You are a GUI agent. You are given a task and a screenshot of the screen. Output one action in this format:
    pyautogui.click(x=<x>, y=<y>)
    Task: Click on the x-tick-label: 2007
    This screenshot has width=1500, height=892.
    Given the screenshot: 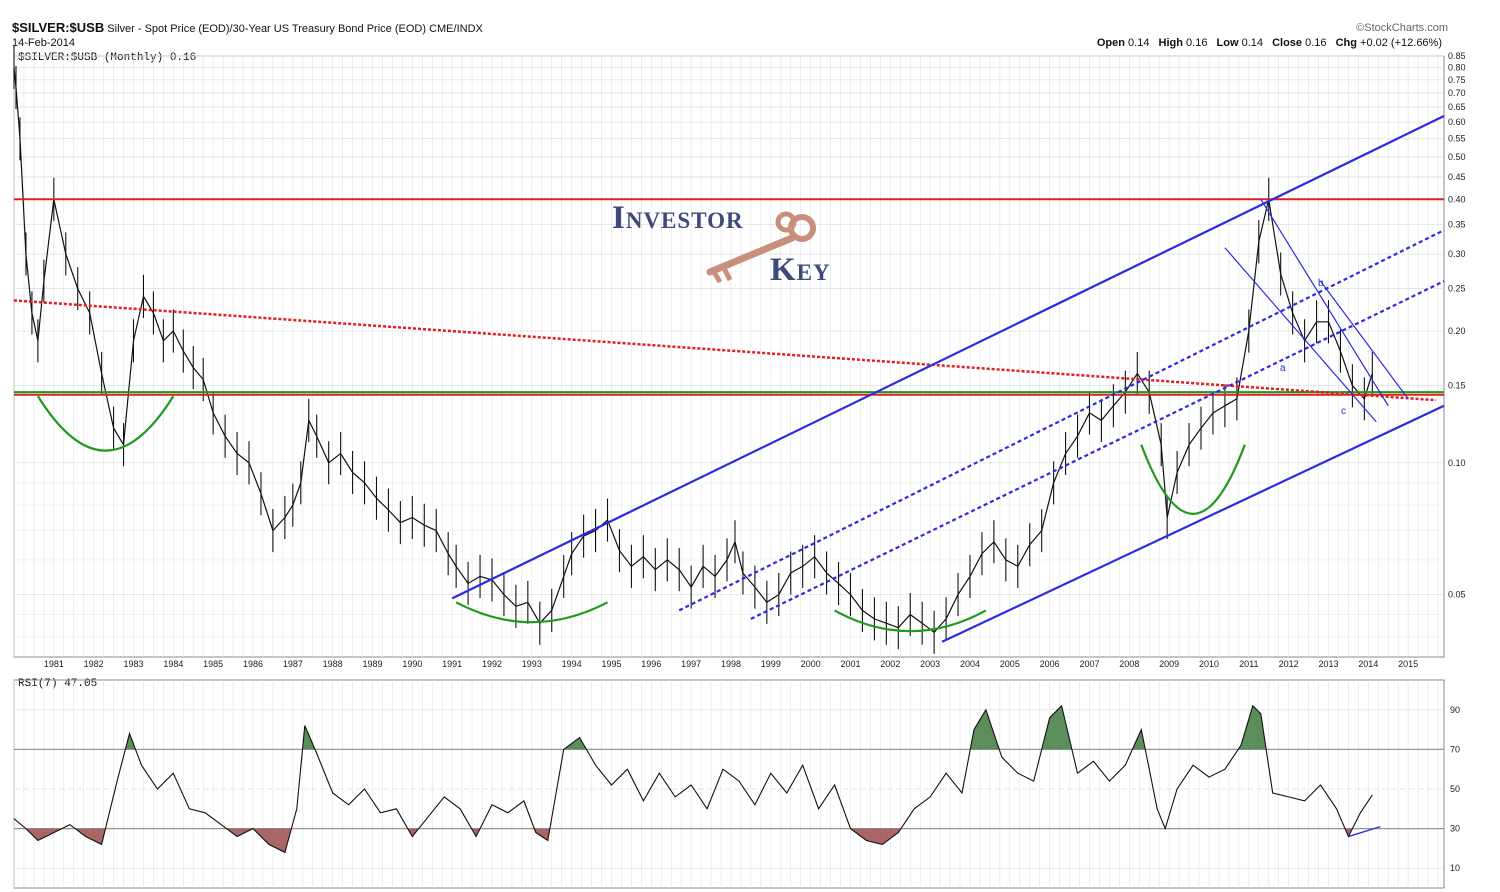 What is the action you would take?
    pyautogui.click(x=1089, y=664)
    